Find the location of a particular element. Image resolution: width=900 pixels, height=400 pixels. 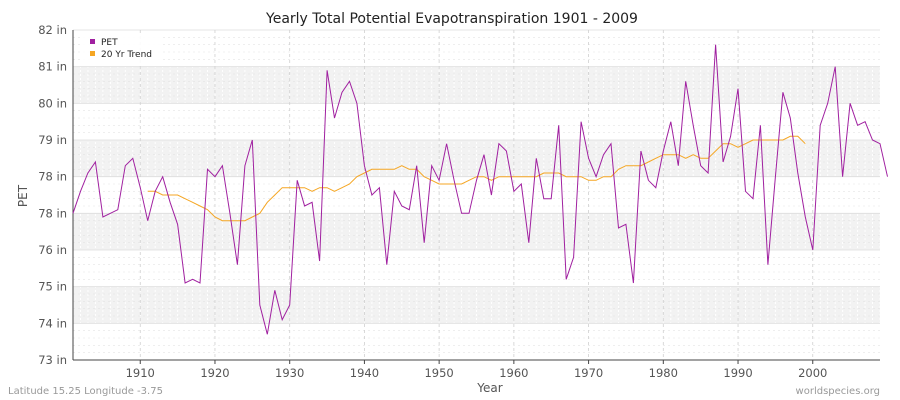

legend-swatch-20-yr-trend is located at coordinates (92, 53).